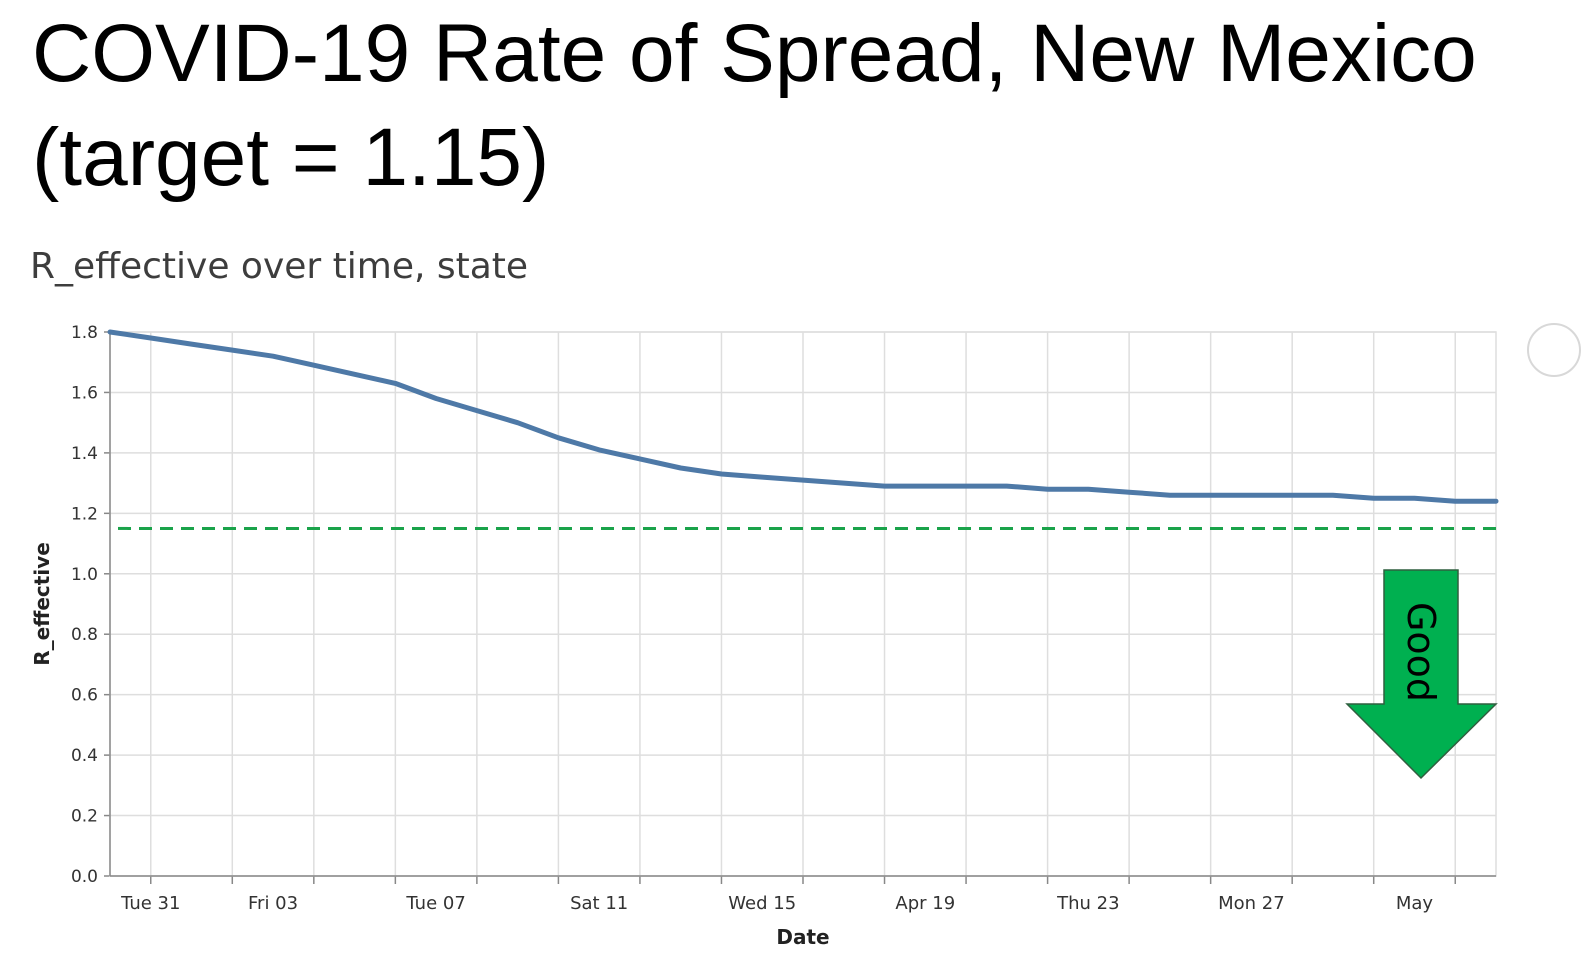  What do you see at coordinates (1087, 903) in the screenshot?
I see `x-tick-label: Thu 23` at bounding box center [1087, 903].